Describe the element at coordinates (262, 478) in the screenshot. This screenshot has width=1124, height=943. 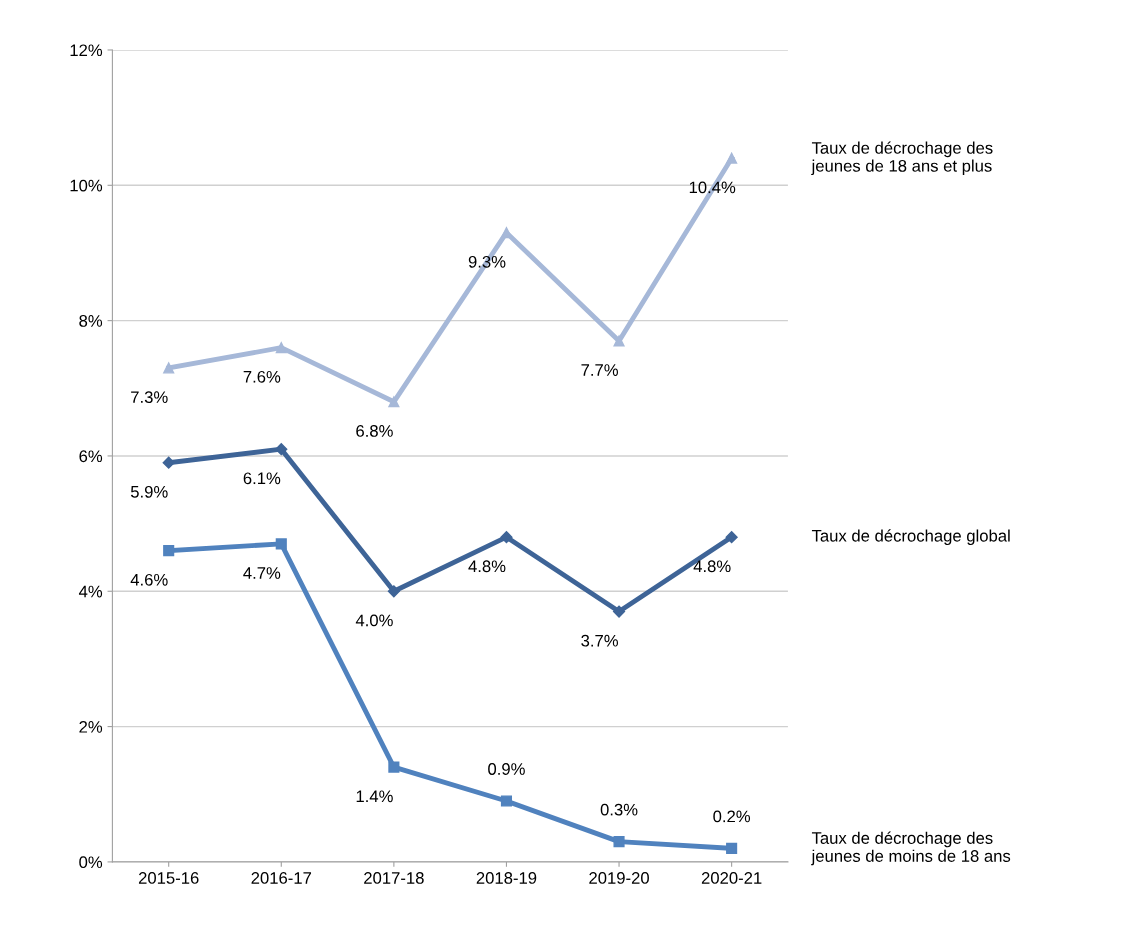
I see `data-label: 6.1%` at that location.